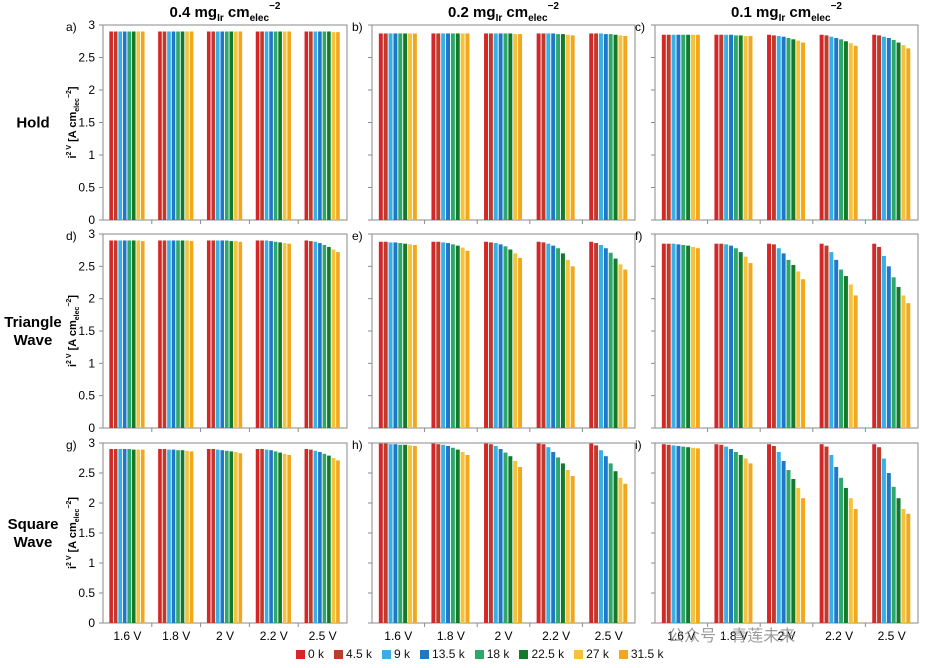 This screenshot has width=925, height=668. What do you see at coordinates (402, 654) in the screenshot?
I see `legend-label: 9 k` at bounding box center [402, 654].